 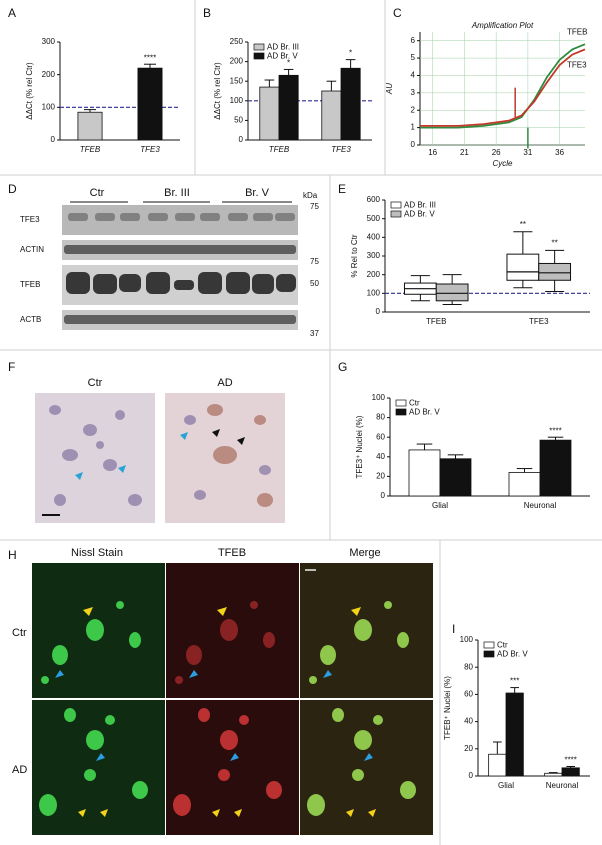 I want to click on y-tick-label: 3, so click(x=413, y=92).